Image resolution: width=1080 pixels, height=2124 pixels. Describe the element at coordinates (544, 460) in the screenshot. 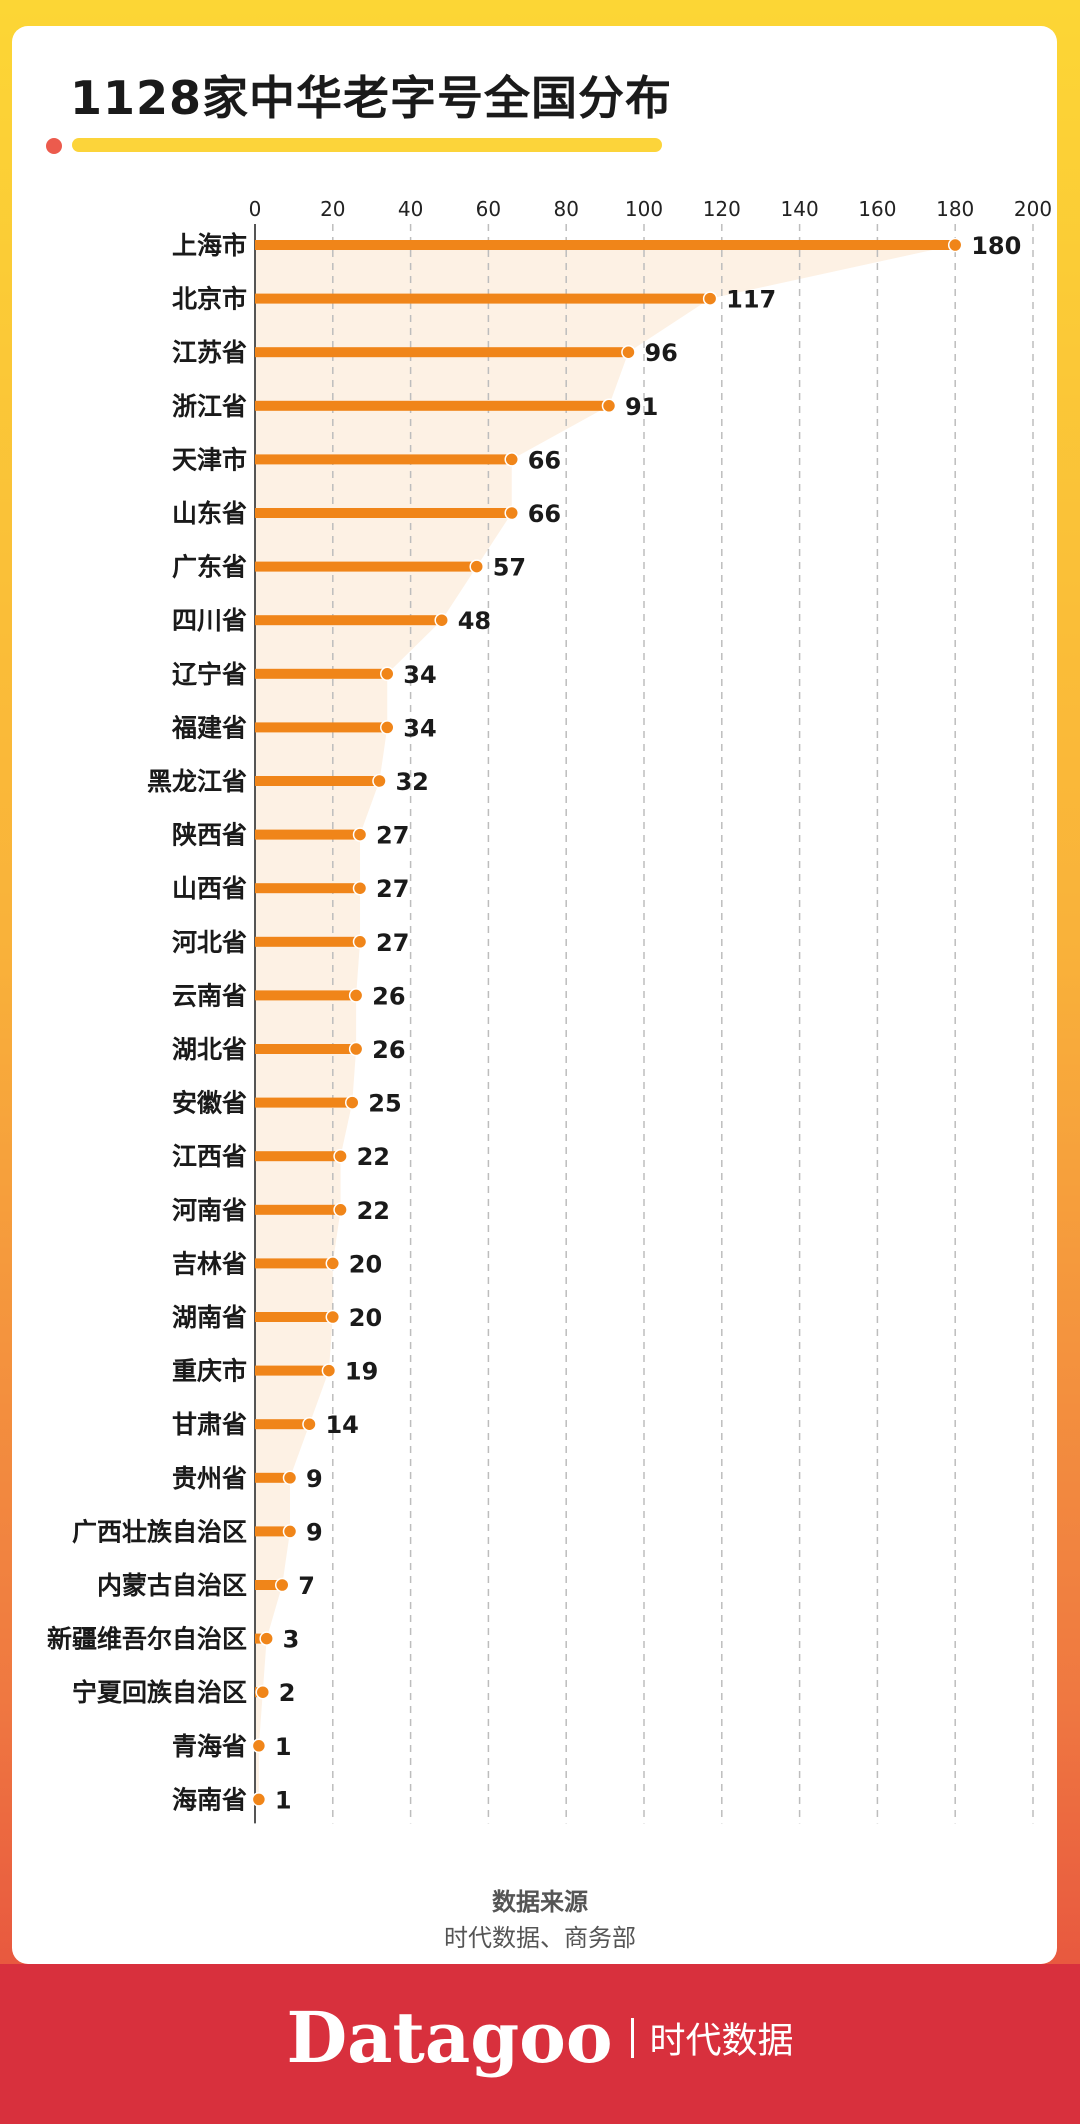

I see `data-label: 66` at that location.